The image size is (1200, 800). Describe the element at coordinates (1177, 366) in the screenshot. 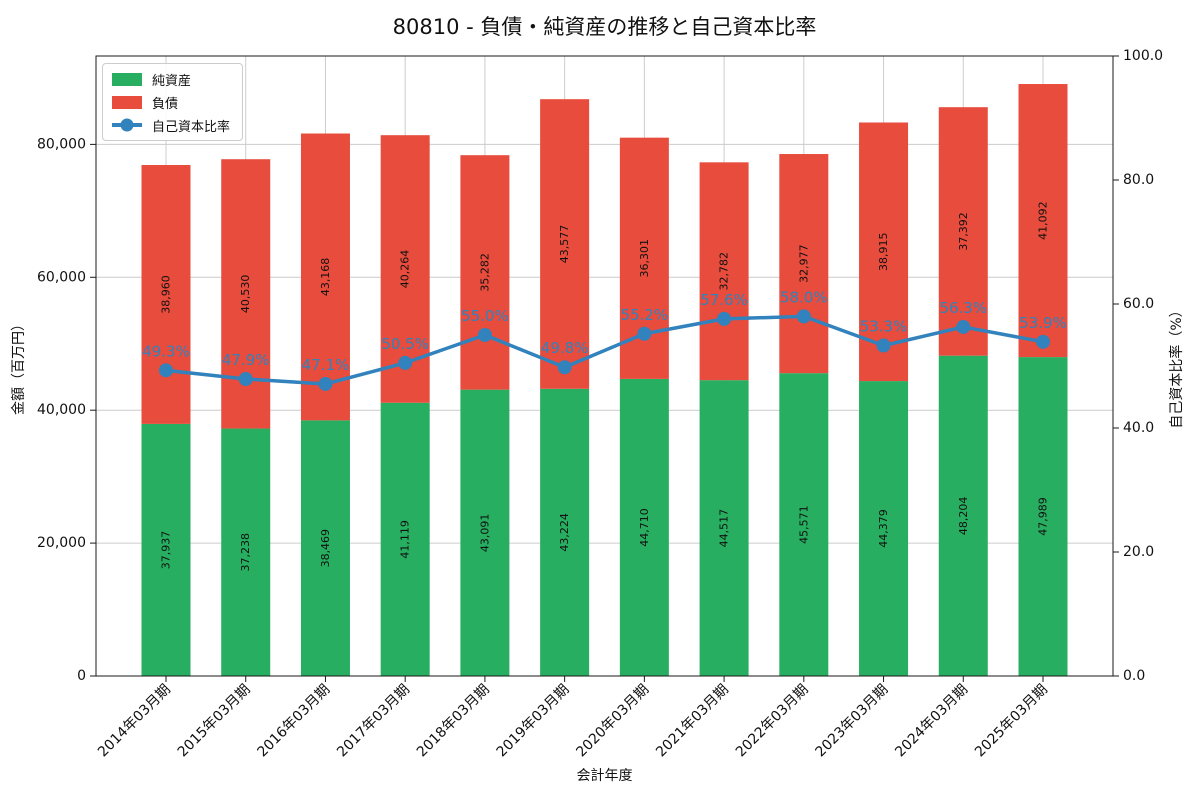

I see `y-axis-right-title: 自己資本比率（%）` at that location.